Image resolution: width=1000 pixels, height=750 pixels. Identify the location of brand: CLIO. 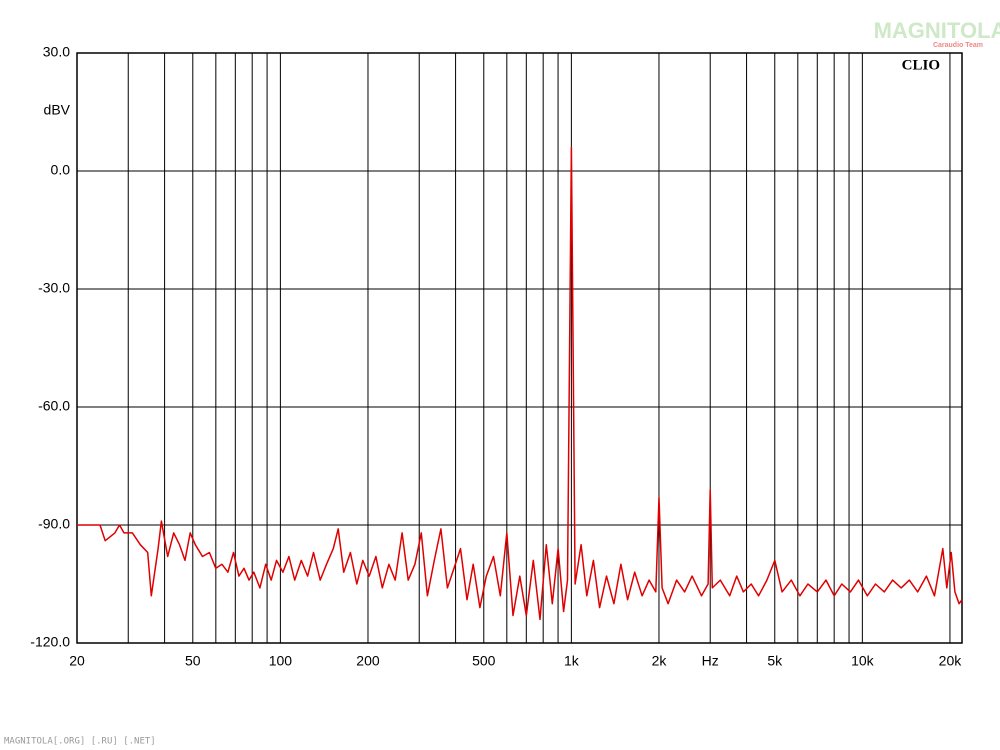
(921, 65).